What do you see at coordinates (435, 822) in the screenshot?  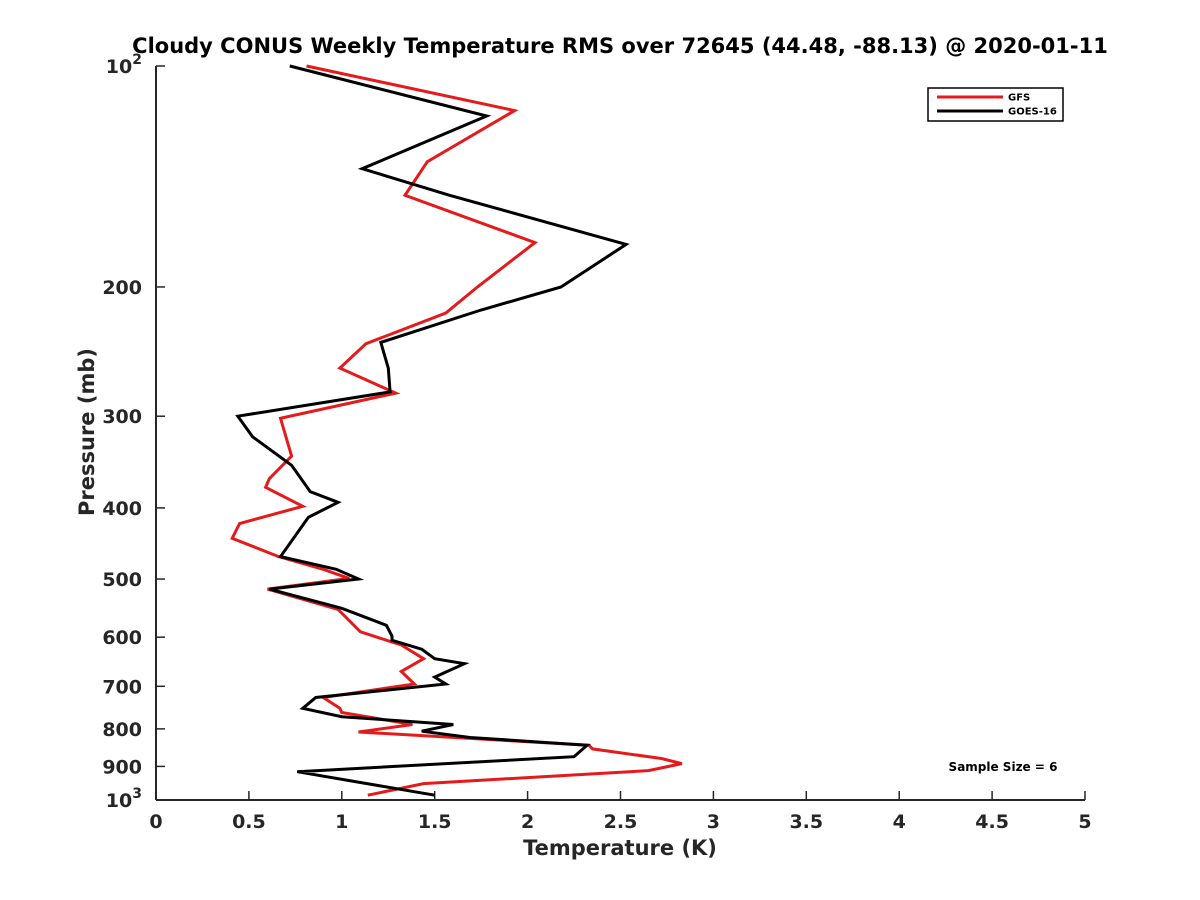 I see `x-tick-label: 1.5` at bounding box center [435, 822].